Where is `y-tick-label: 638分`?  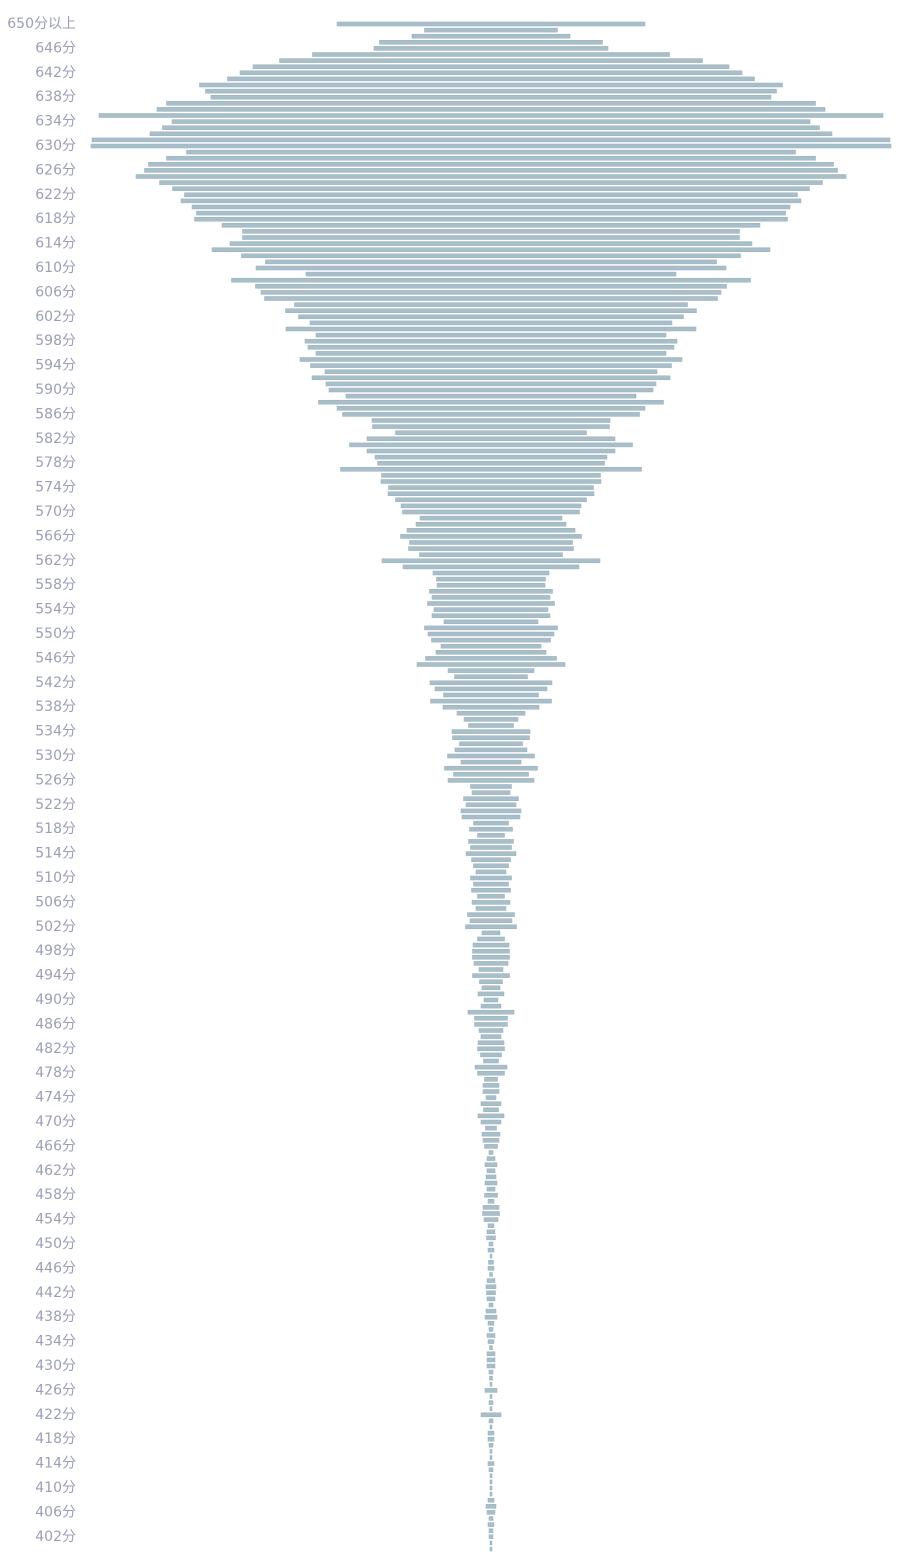
y-tick-label: 638分 is located at coordinates (55, 97).